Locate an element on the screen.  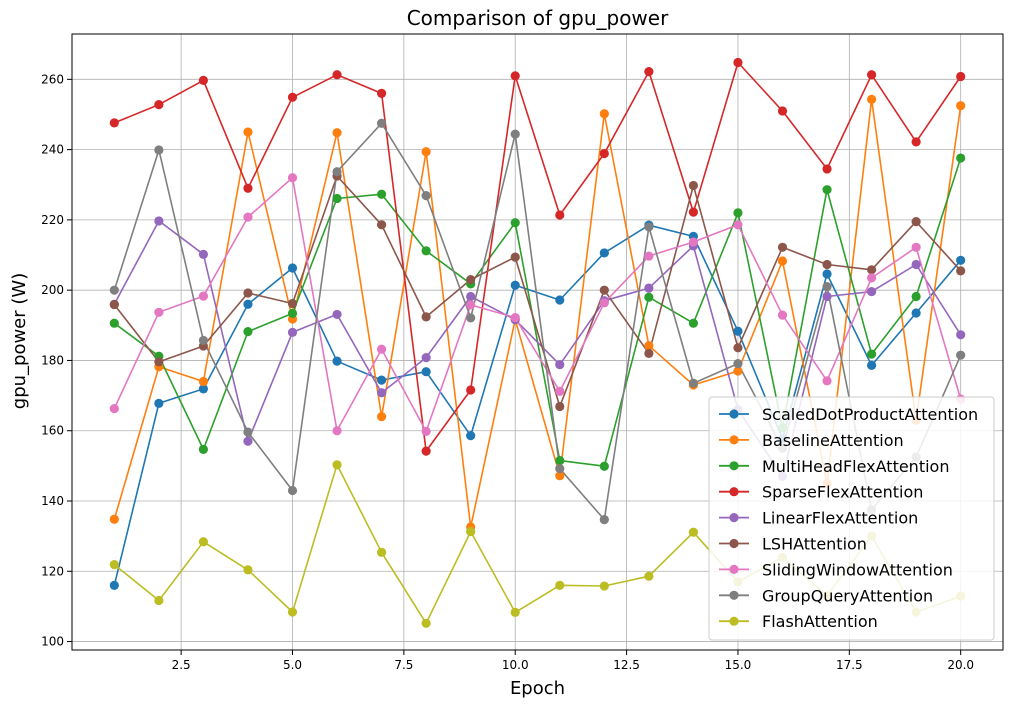
legend-label-slidingwindowattention: SlidingWindowAttention is located at coordinates (857, 569).